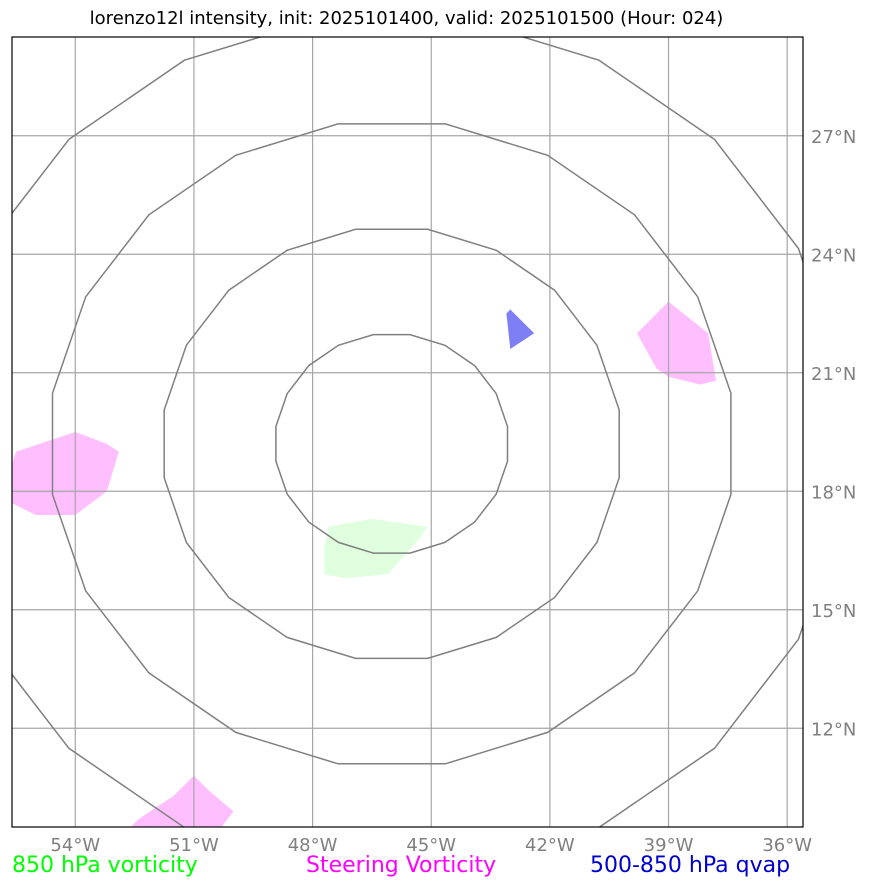 This screenshot has width=873, height=891. What do you see at coordinates (787, 845) in the screenshot?
I see `lon-tick-label: 36°W` at bounding box center [787, 845].